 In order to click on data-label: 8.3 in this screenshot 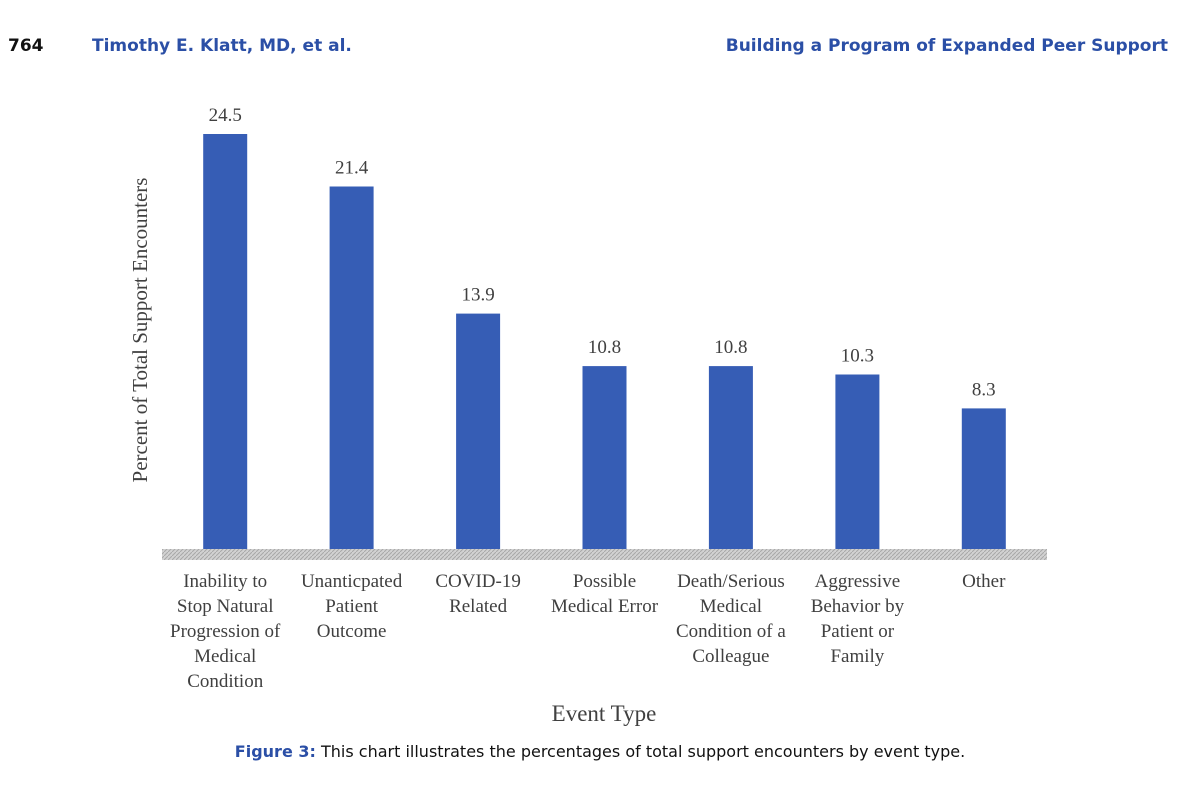, I will do `click(984, 389)`.